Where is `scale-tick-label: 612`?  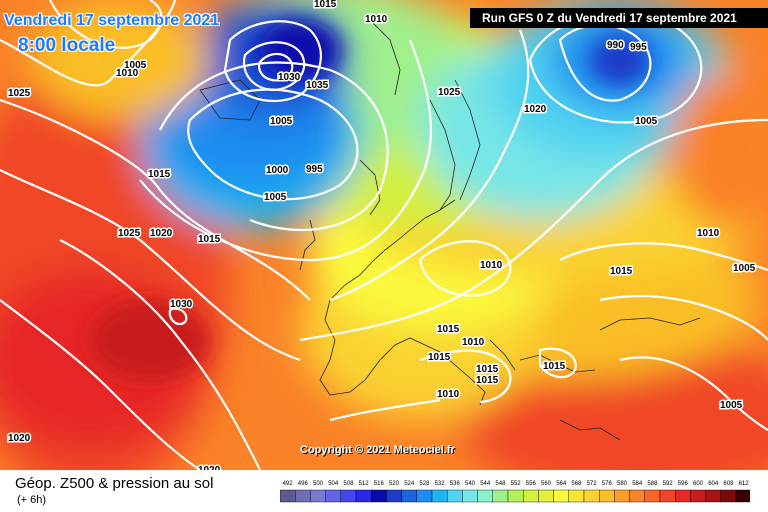 scale-tick-label: 612 is located at coordinates (744, 484).